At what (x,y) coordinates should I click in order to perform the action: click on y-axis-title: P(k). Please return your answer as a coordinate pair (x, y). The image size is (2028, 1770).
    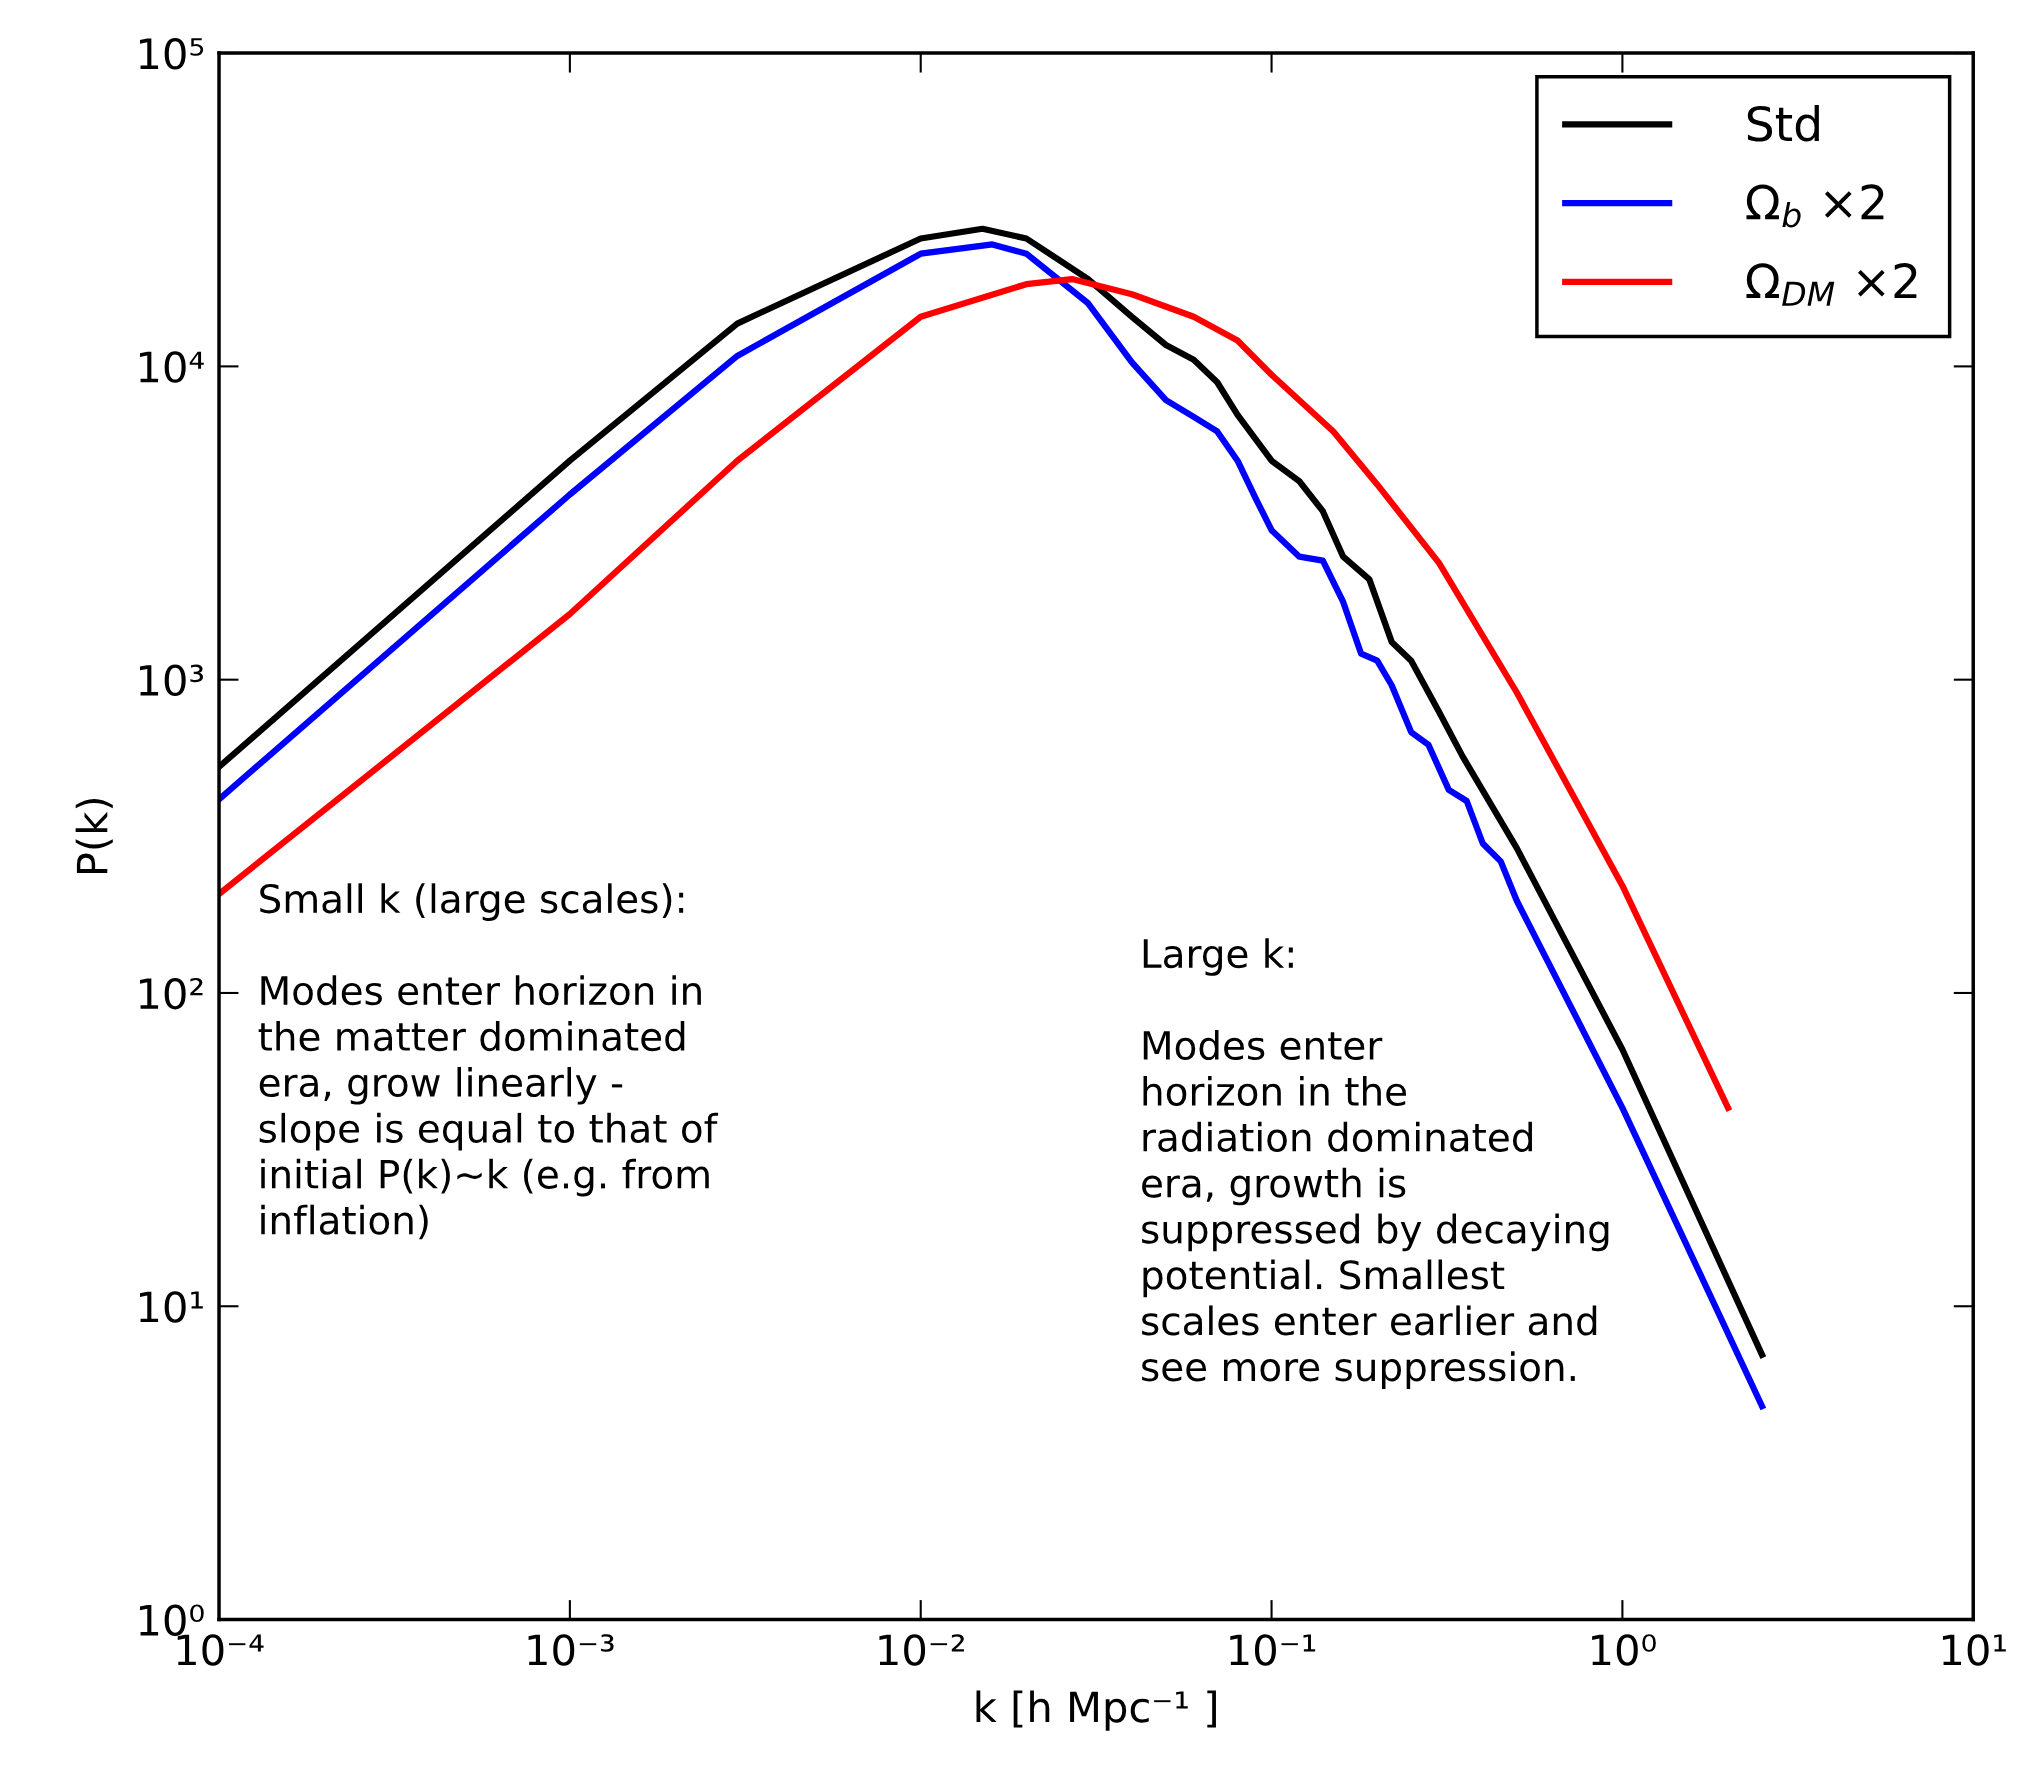
    Looking at the image, I should click on (94, 836).